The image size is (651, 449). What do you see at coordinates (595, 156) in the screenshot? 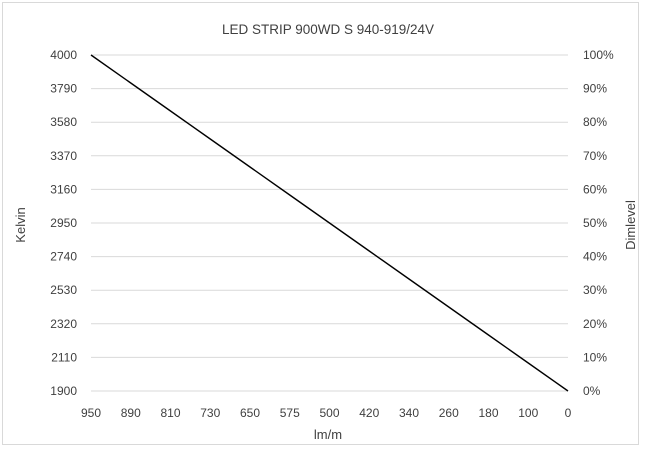
I see `y2-tick-label: 70%` at bounding box center [595, 156].